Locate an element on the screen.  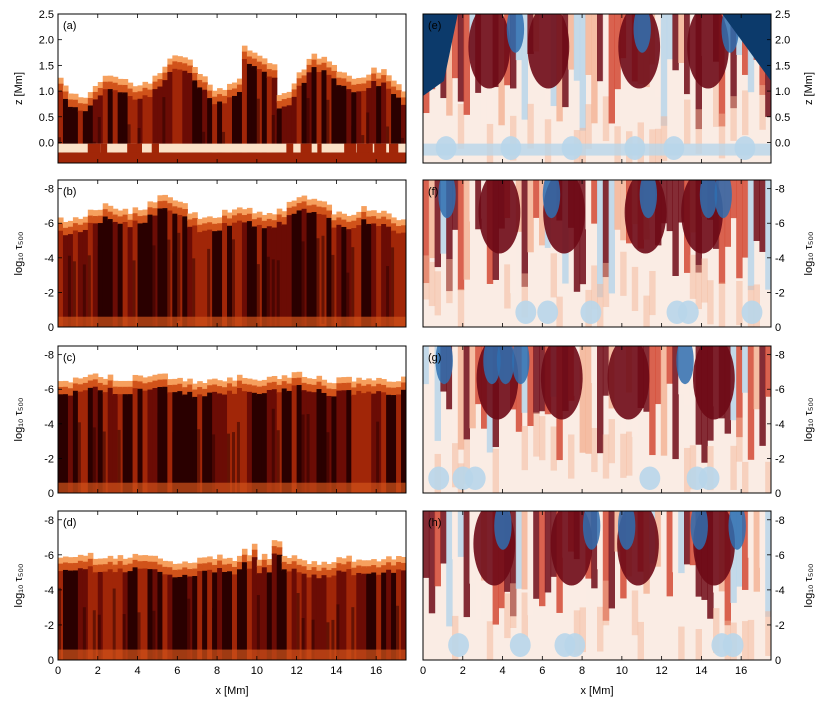
panel-label: (d) is located at coordinates (69, 523).